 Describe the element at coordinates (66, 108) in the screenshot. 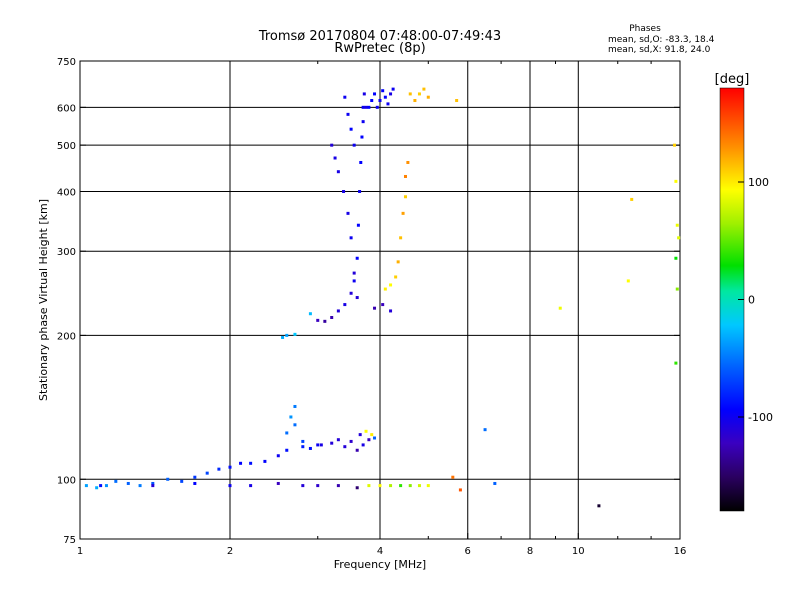

I see `y-tick-label: 600` at that location.